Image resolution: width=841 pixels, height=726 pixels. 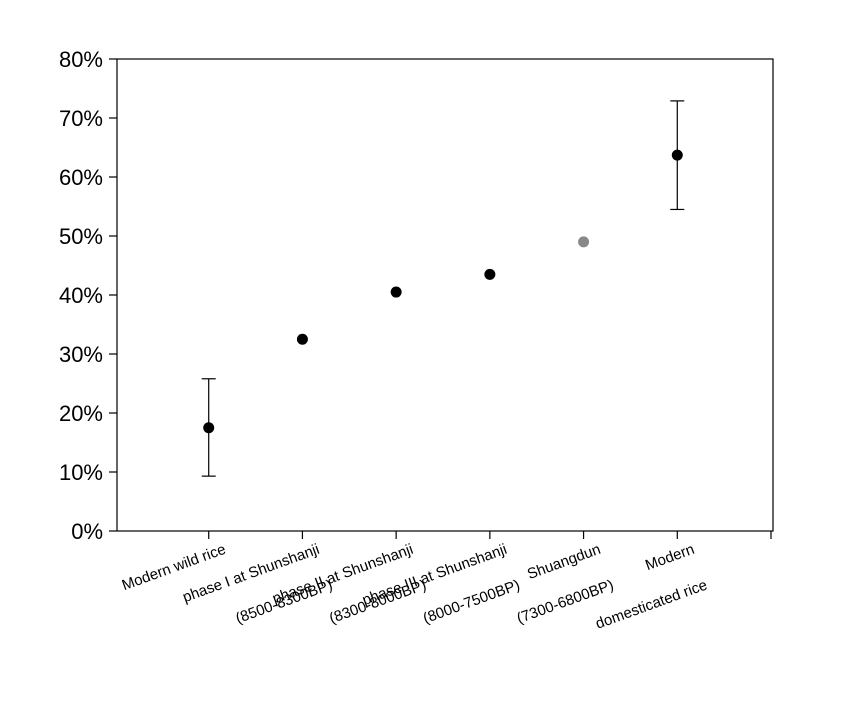 What do you see at coordinates (564, 562) in the screenshot?
I see `category-label-line1: Shuangdun` at bounding box center [564, 562].